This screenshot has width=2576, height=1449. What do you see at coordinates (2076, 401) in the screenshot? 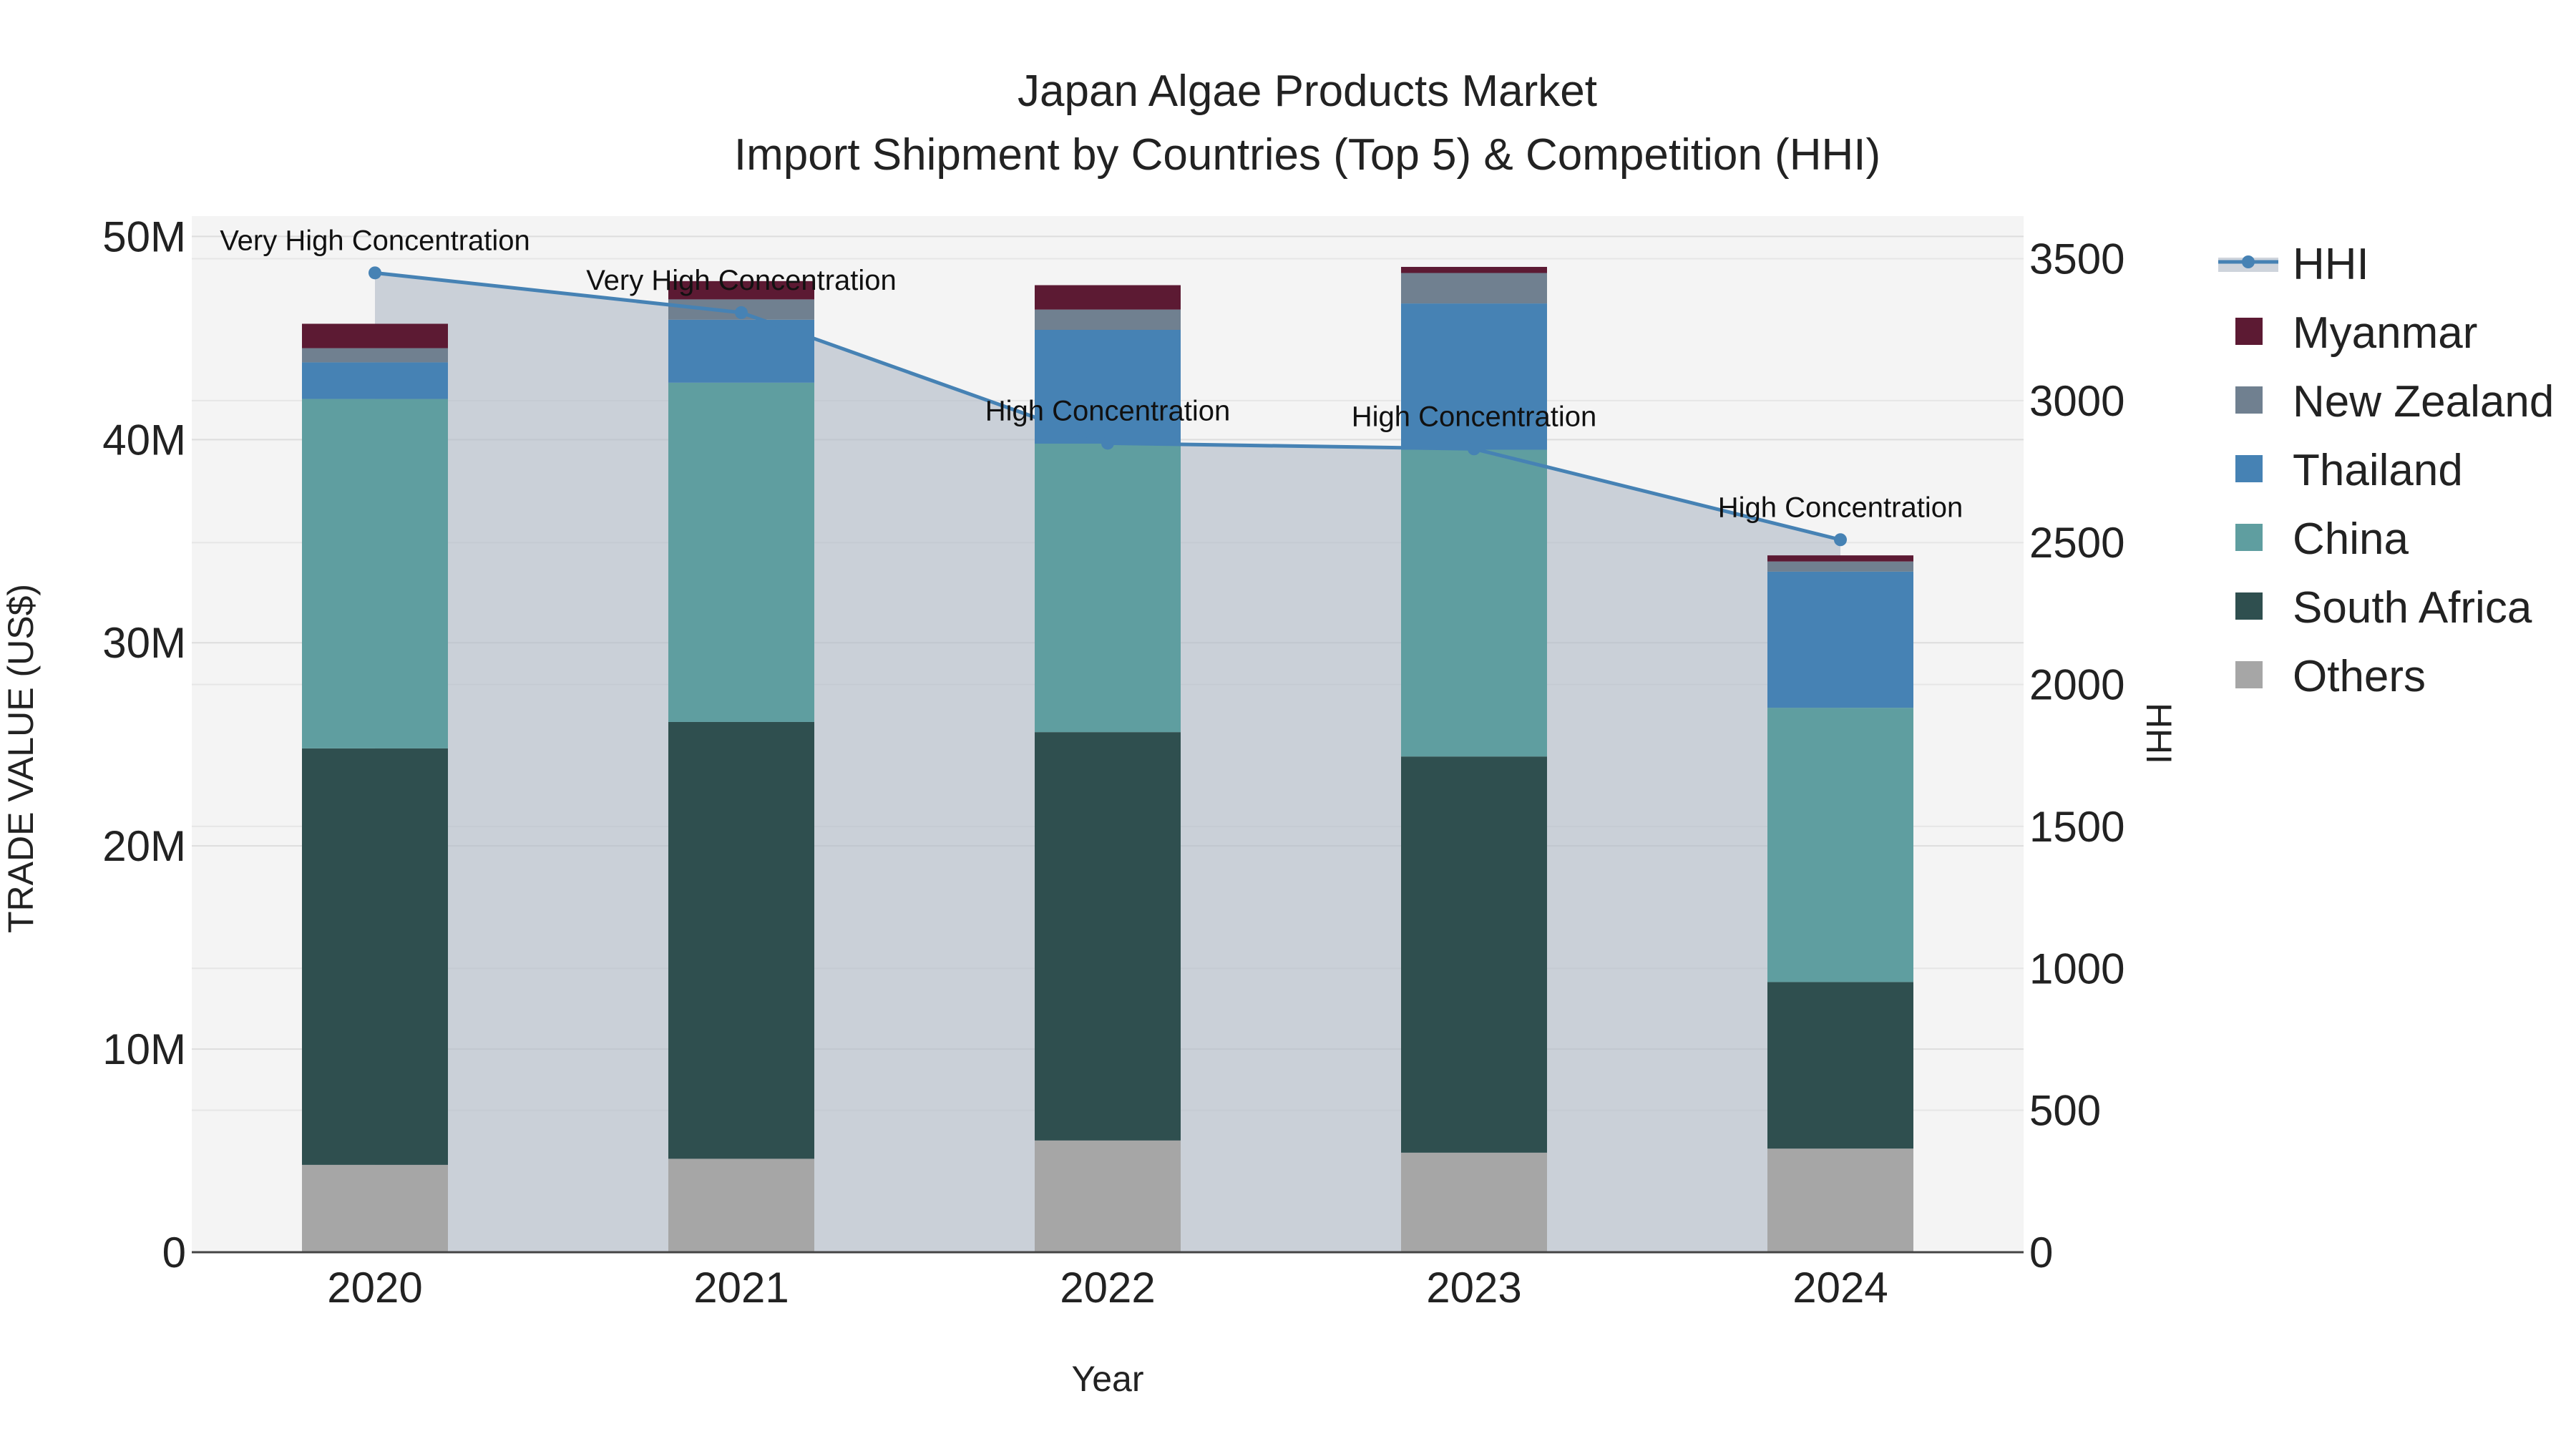
I see `y2-tick-label: 3000` at bounding box center [2076, 401].